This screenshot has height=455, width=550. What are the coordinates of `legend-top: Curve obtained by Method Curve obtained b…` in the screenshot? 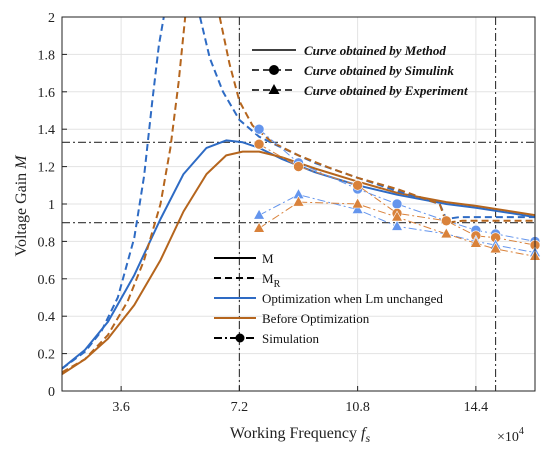 It's located at (360, 70).